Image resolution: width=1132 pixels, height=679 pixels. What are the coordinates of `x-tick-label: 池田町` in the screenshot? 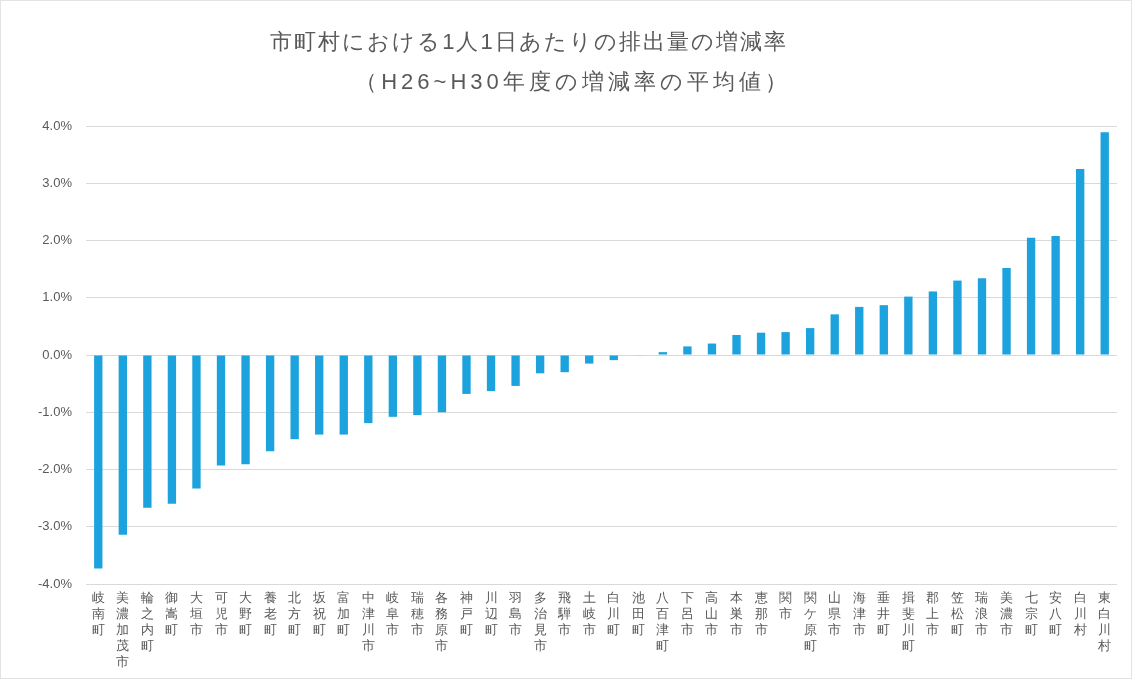 It's located at (638, 614).